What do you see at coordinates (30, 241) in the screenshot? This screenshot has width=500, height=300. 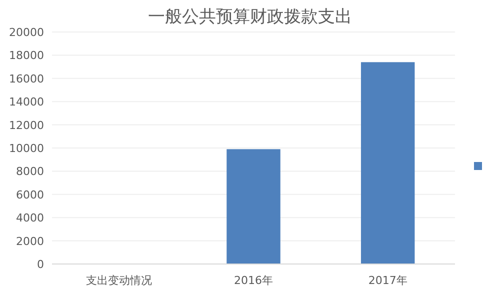 I see `y-tick-label: 2000` at bounding box center [30, 241].